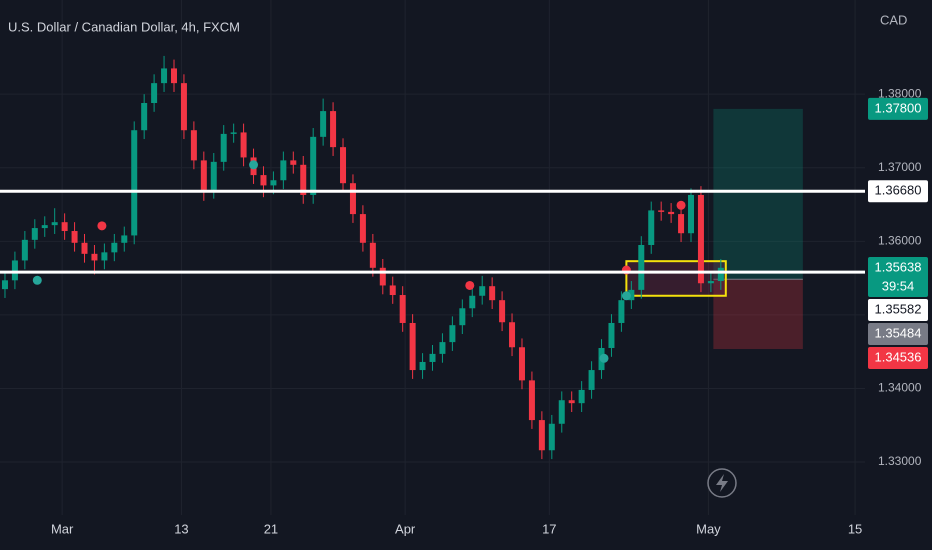 This screenshot has height=550, width=932. What do you see at coordinates (900, 93) in the screenshot?
I see `y-tick-label: 1.38000` at bounding box center [900, 93].